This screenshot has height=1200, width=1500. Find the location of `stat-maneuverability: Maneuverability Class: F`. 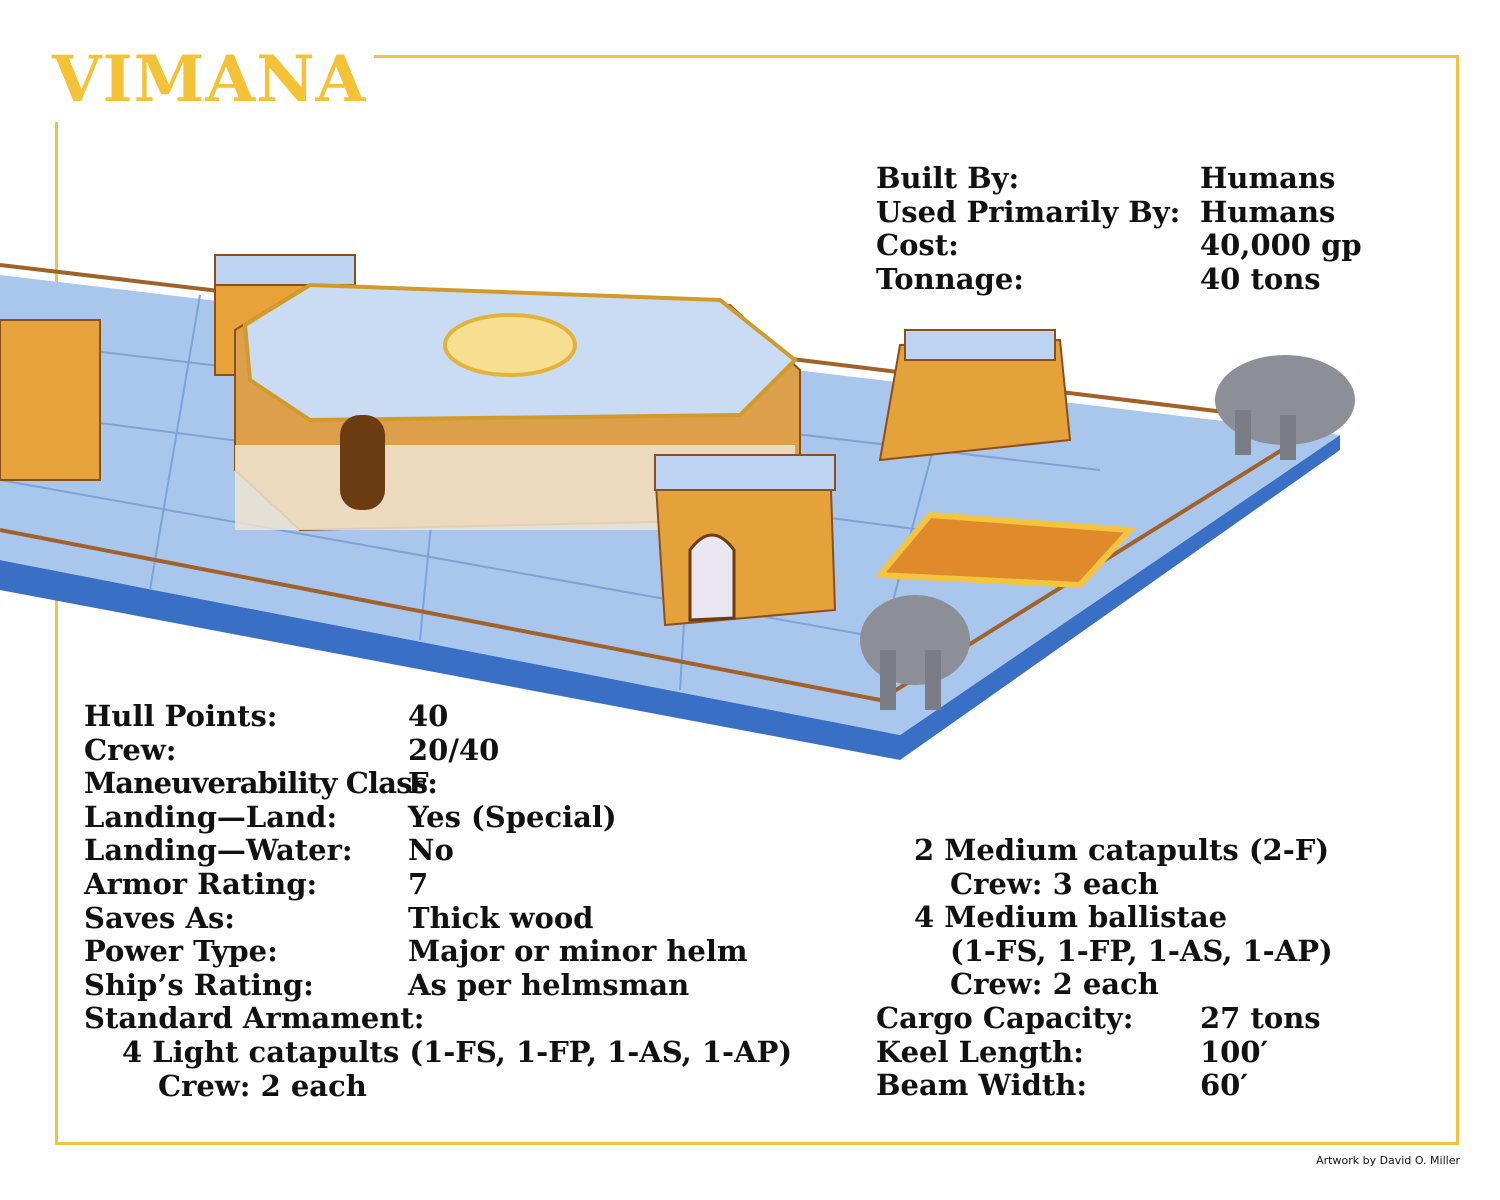

stat-maneuverability: Maneuverability Class: F is located at coordinates (464, 784).